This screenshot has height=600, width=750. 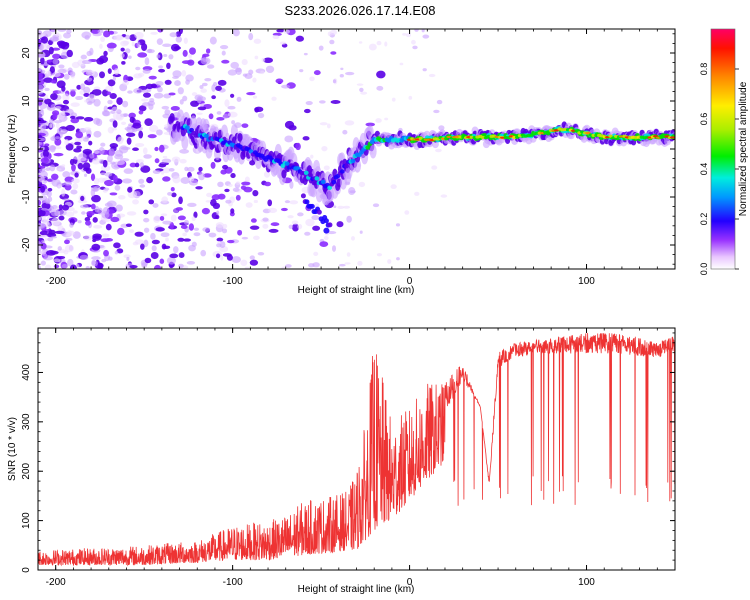 I want to click on colorbar-frame, so click(x=723, y=149).